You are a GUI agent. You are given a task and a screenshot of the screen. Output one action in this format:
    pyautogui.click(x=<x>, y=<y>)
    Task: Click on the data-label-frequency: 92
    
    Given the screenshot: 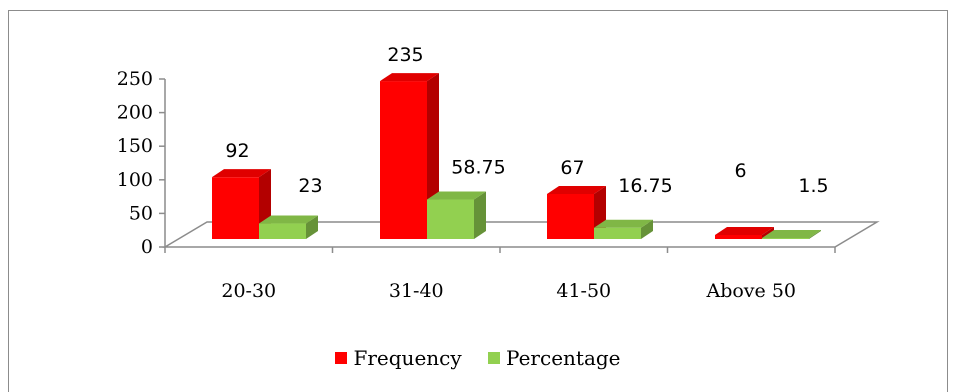 What is the action you would take?
    pyautogui.click(x=237, y=151)
    